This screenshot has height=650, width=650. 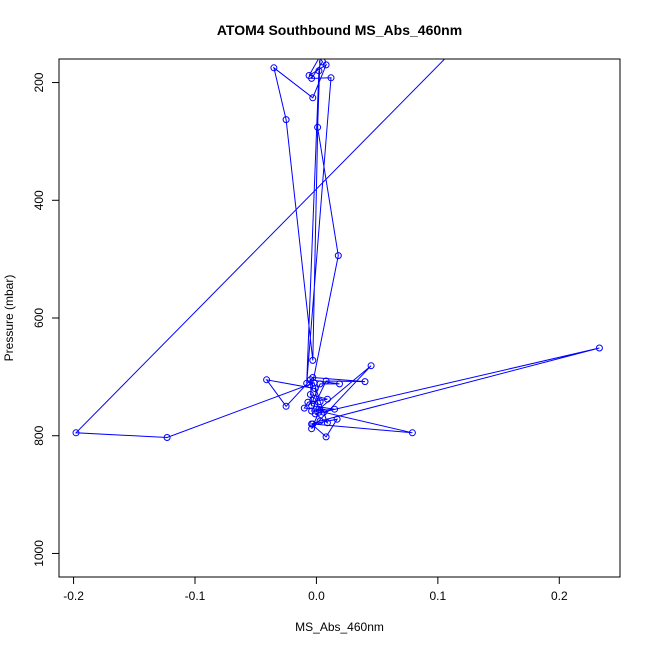 What do you see at coordinates (316, 596) in the screenshot?
I see `x-tick-label: 0.0` at bounding box center [316, 596].